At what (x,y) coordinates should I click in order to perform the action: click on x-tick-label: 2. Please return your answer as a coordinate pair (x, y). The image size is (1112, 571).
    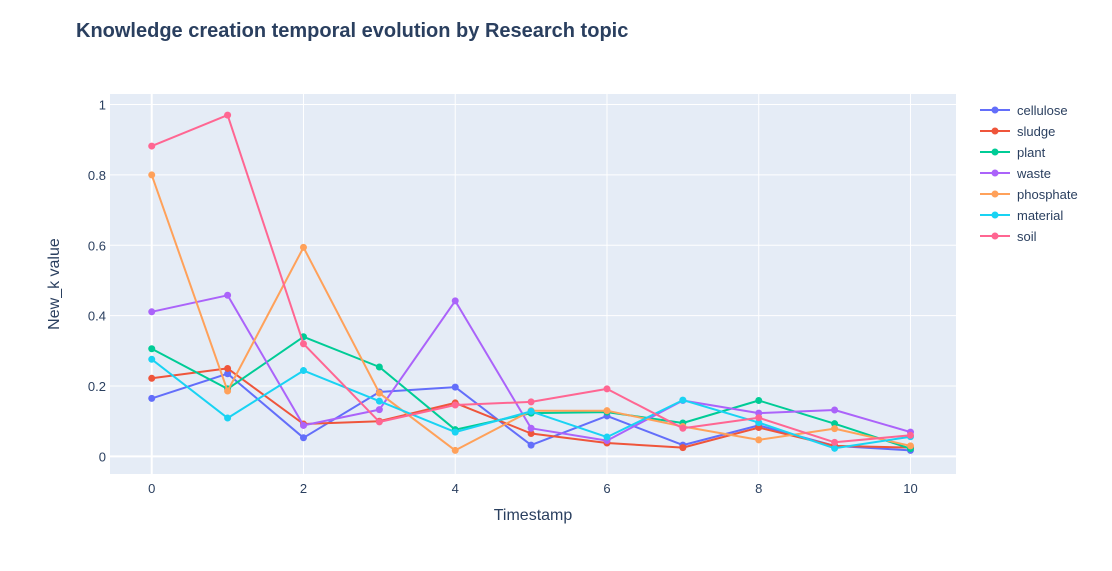
    Looking at the image, I should click on (303, 488).